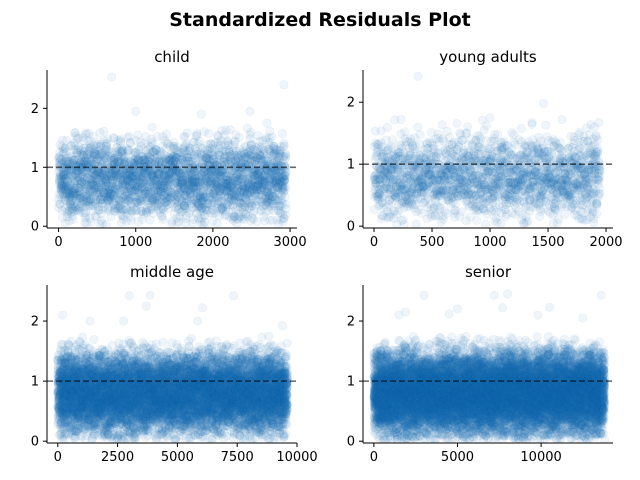 This screenshot has height=480, width=640. What do you see at coordinates (351, 103) in the screenshot?
I see `y-tick-label: 2` at bounding box center [351, 103].